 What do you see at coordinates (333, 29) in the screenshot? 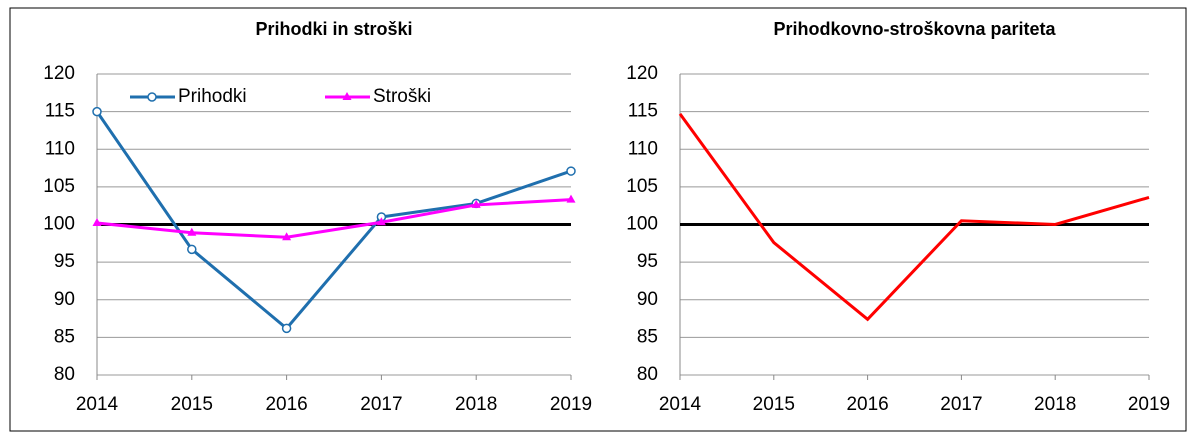
I see `chart-title: Prihodki in stroški` at bounding box center [333, 29].